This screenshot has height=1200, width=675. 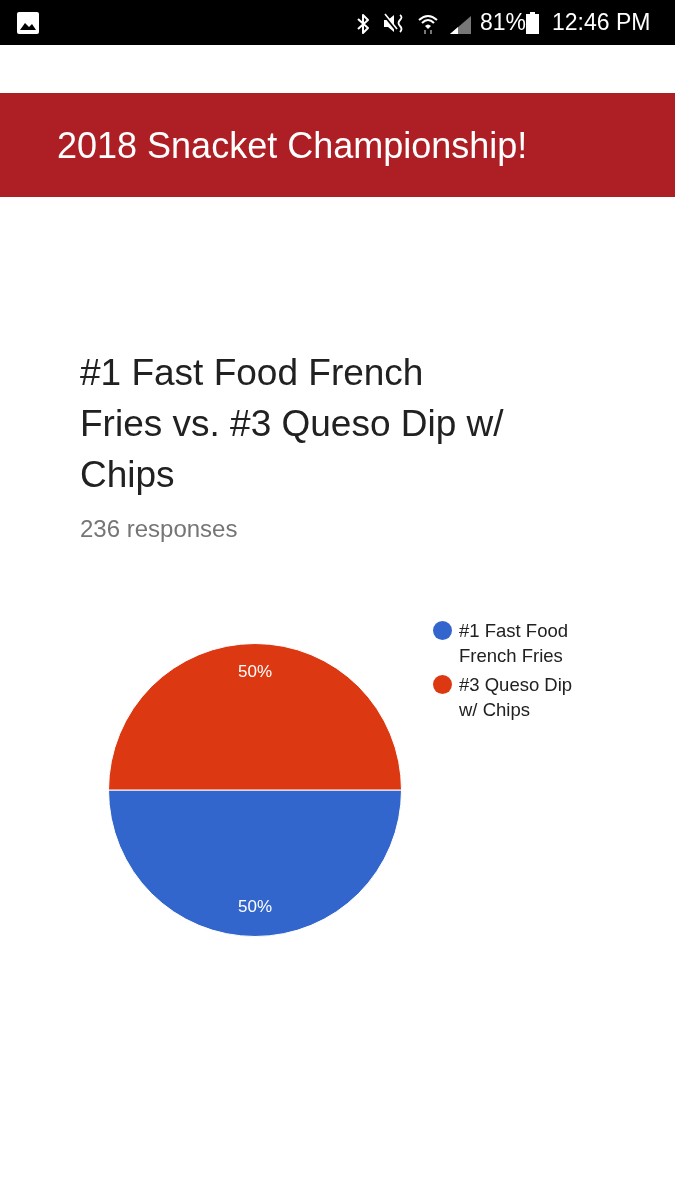 What do you see at coordinates (159, 529) in the screenshot?
I see `chart-subtitle: 236 responses` at bounding box center [159, 529].